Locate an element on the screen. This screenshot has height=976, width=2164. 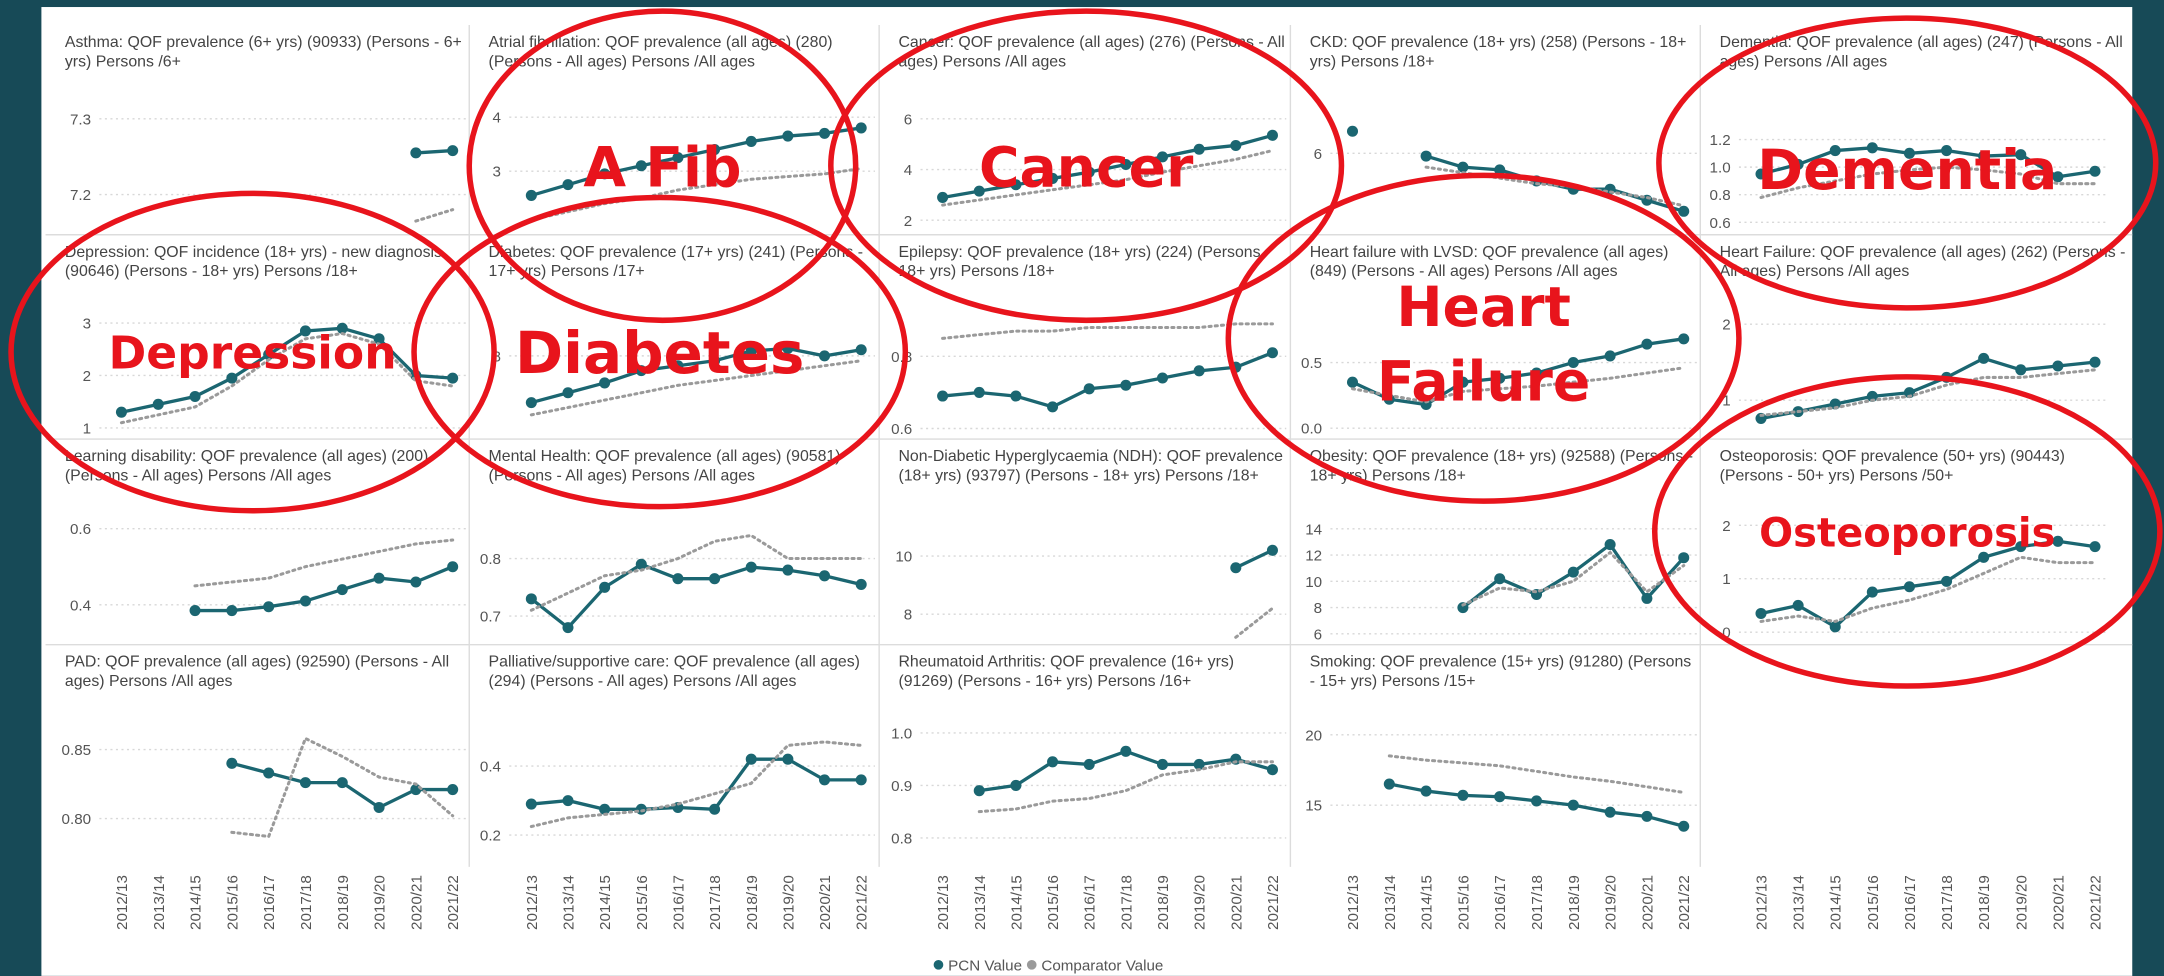
y-tick-label: 0.4 is located at coordinates (490, 767).